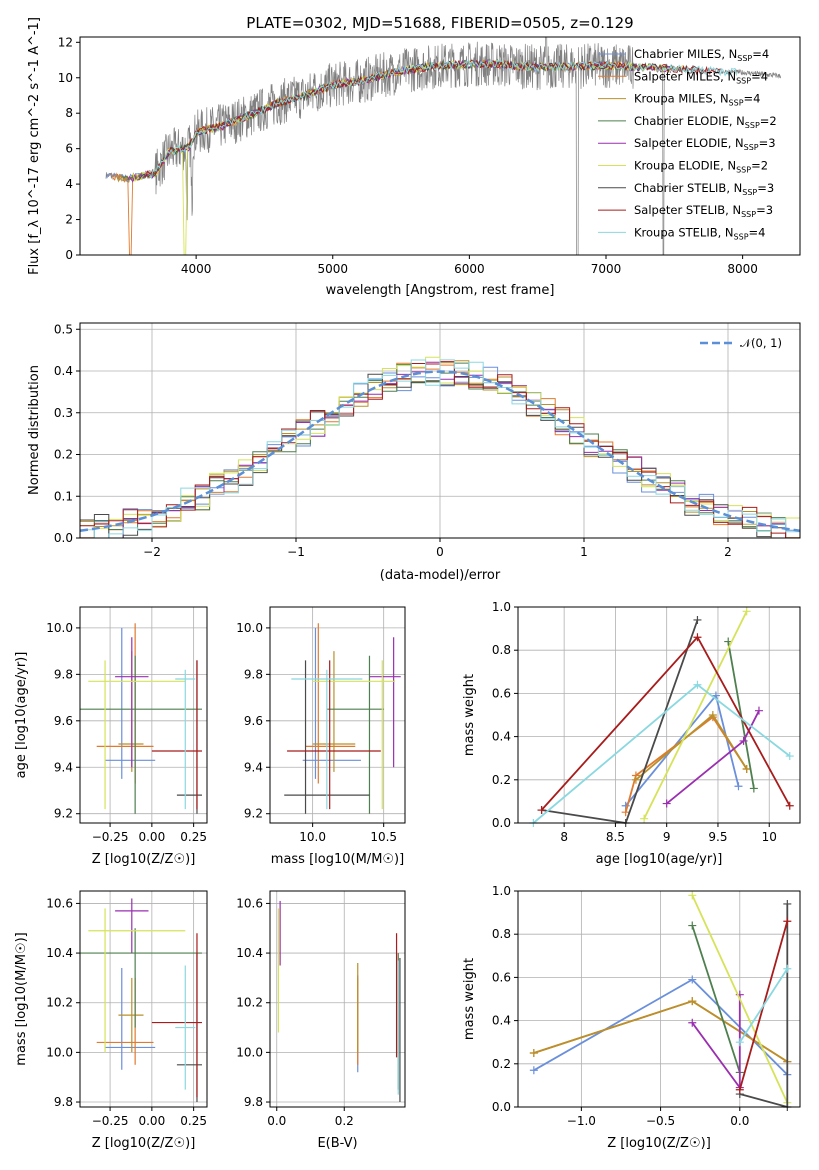 The image size is (819, 1170). Describe the element at coordinates (253, 674) in the screenshot. I see `age-mass-ytick-label: 9.8` at that location.